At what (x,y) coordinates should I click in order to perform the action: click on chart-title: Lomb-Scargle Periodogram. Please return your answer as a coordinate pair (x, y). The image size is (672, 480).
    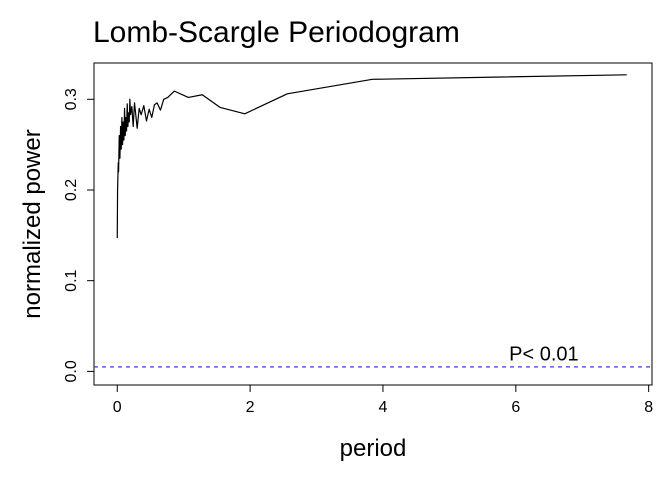
    Looking at the image, I should click on (276, 32).